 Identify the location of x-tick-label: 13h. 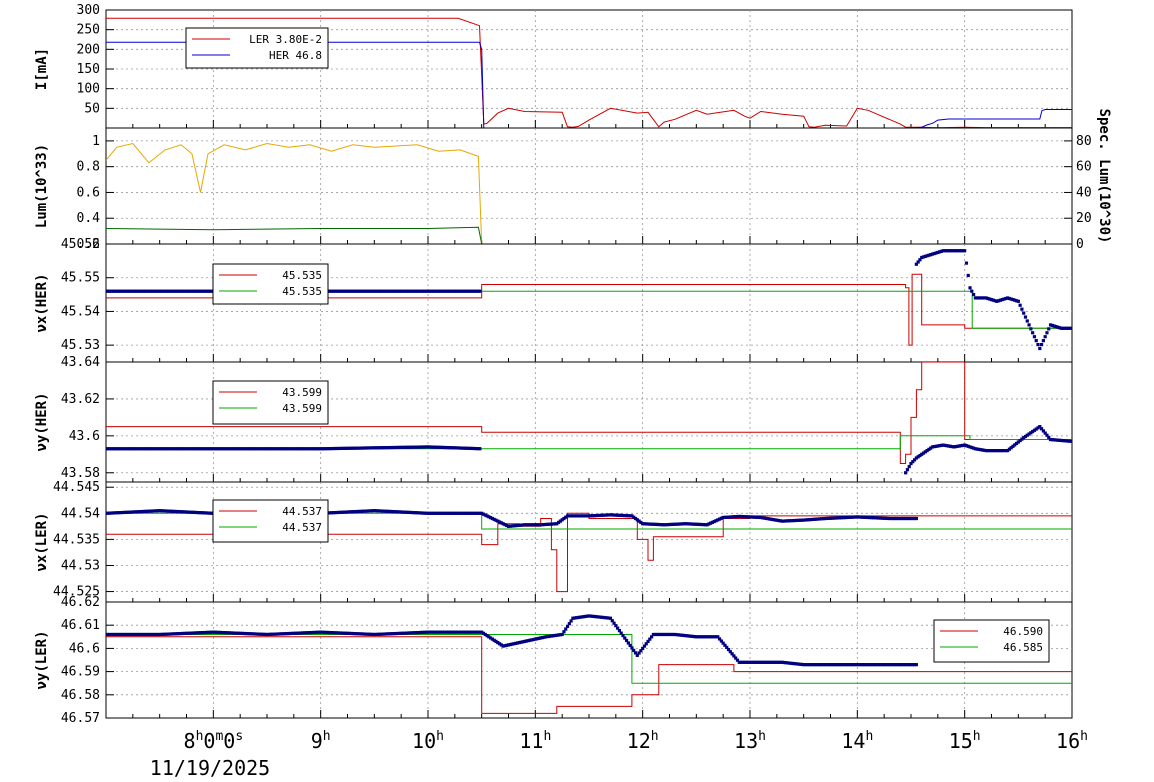
(750, 741).